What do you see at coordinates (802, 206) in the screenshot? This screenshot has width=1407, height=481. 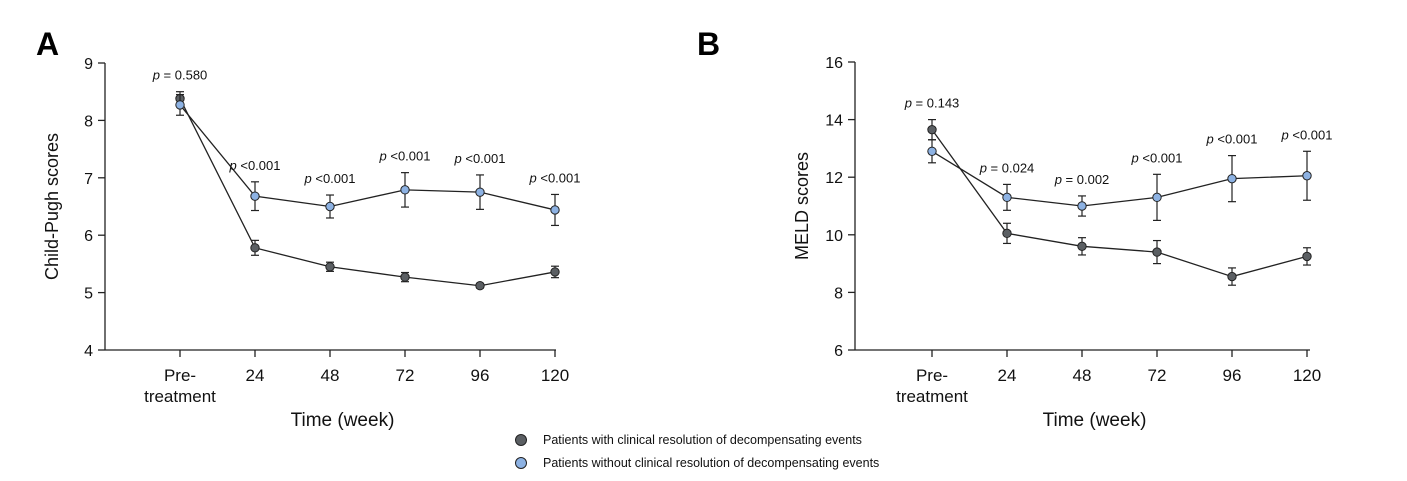 I see `y-axis-label: MELD scores` at bounding box center [802, 206].